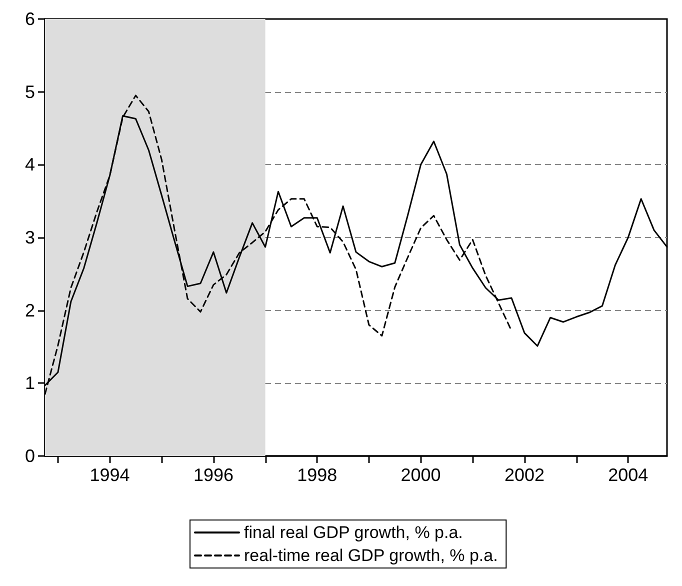  I want to click on x-tick-label: 2002, so click(524, 475).